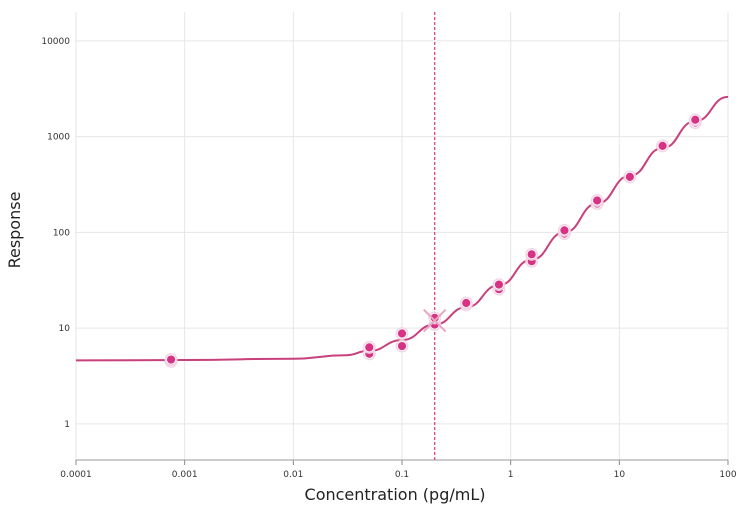 This screenshot has height=510, width=738. I want to click on x-axis-title: Concentration (pg/mL), so click(395, 494).